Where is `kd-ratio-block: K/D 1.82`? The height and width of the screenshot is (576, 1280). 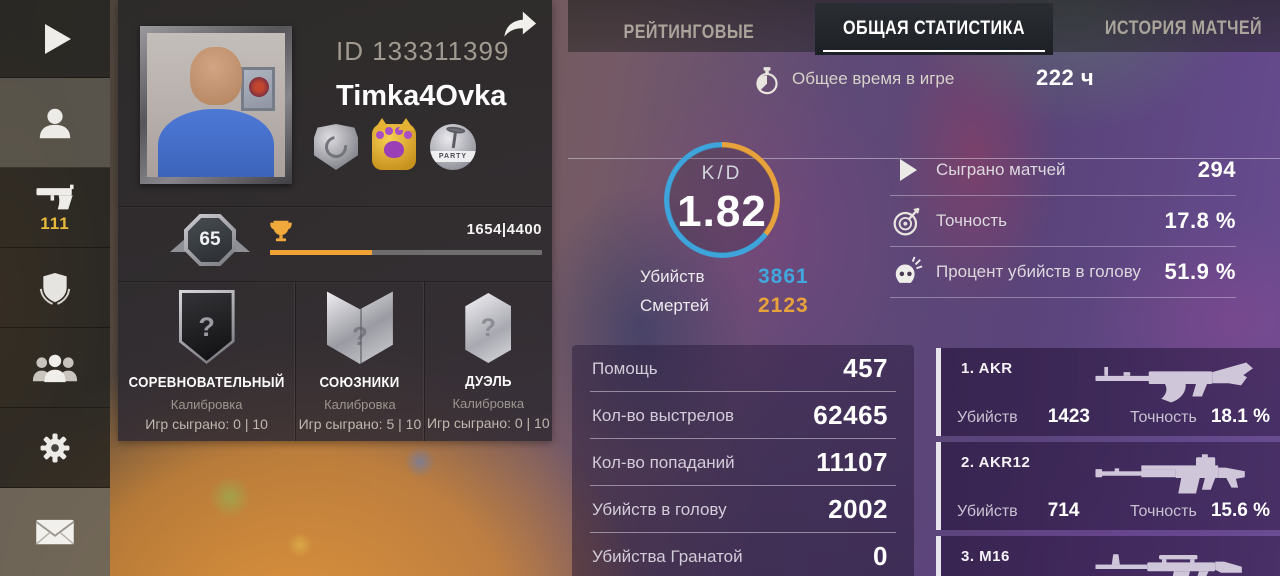
kd-ratio-block: K/D 1.82 is located at coordinates (722, 200).